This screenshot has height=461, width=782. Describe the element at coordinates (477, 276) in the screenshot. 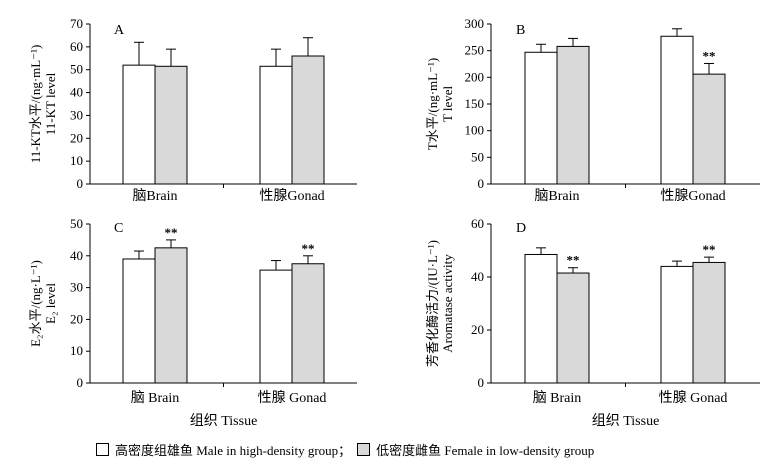

I see `panel-d-ytick-label: 40` at that location.